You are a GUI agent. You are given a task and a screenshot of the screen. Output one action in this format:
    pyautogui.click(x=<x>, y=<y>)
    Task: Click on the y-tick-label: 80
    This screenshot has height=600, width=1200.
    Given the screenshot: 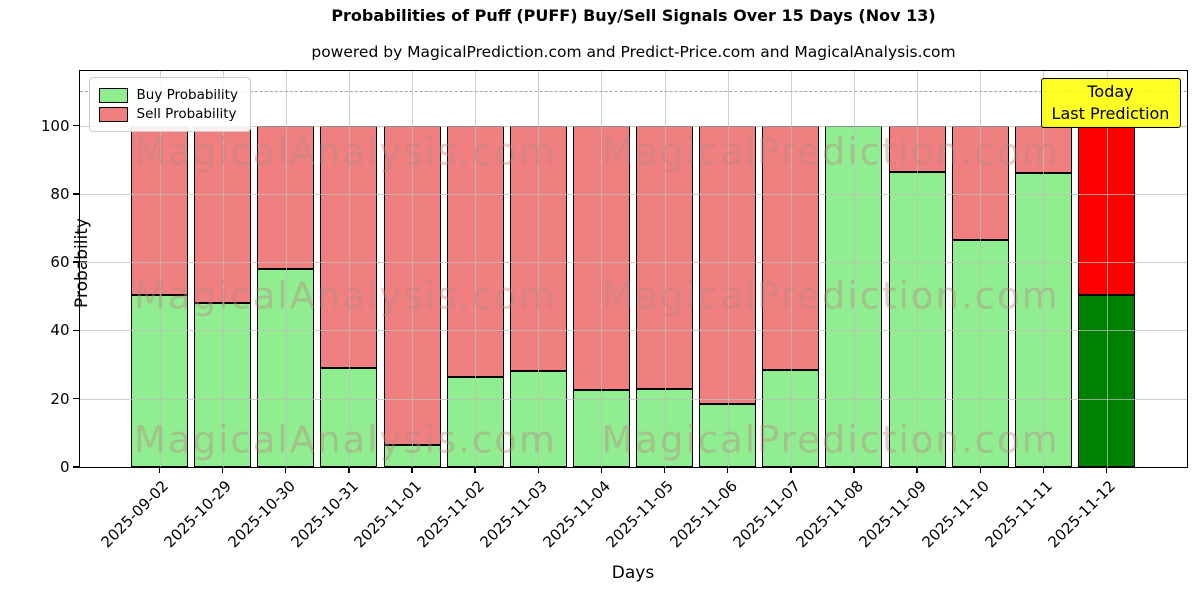 What is the action you would take?
    pyautogui.click(x=60, y=193)
    